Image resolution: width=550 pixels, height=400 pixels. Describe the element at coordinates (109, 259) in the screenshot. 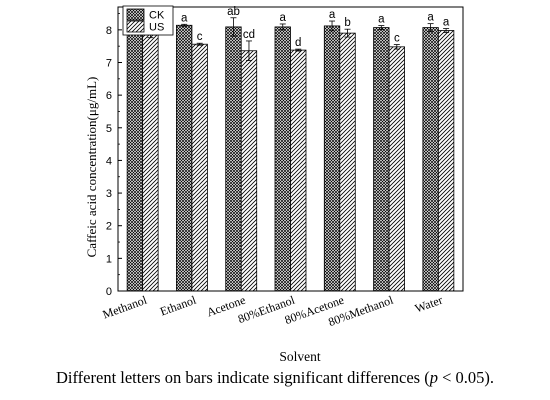

I see `y-tick-label: 1` at that location.